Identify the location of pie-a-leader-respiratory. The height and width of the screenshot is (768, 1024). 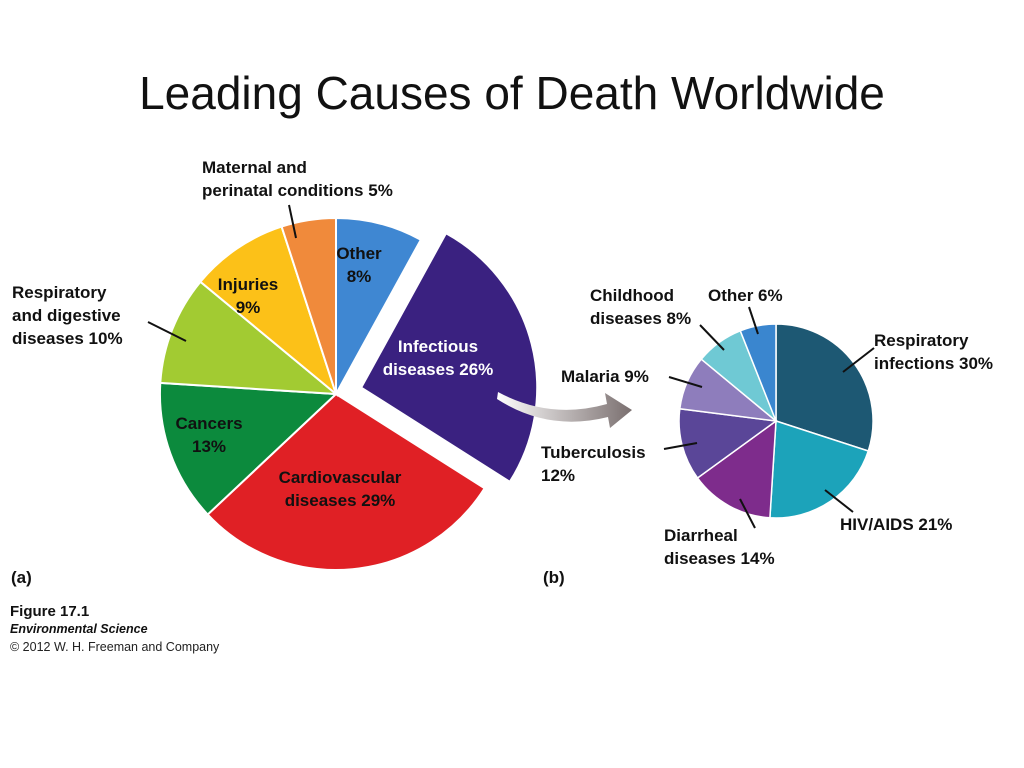
(167, 331).